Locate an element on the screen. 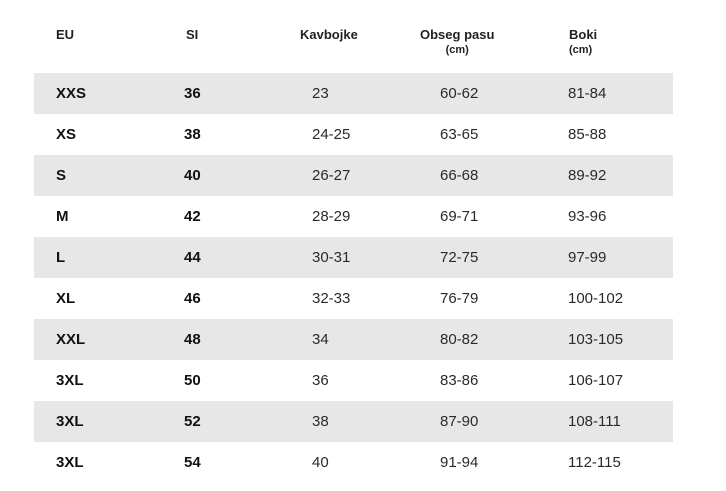  cell-si: 50 is located at coordinates (192, 380).